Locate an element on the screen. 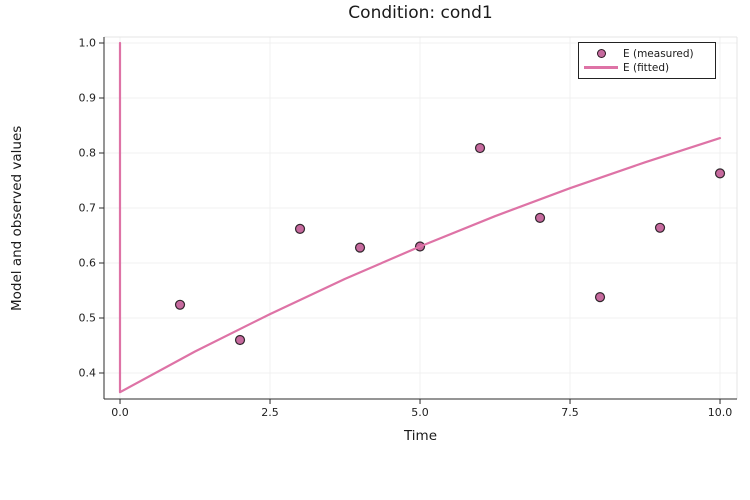 The height and width of the screenshot is (500, 750). x-tick-label: 10.0 is located at coordinates (720, 412).